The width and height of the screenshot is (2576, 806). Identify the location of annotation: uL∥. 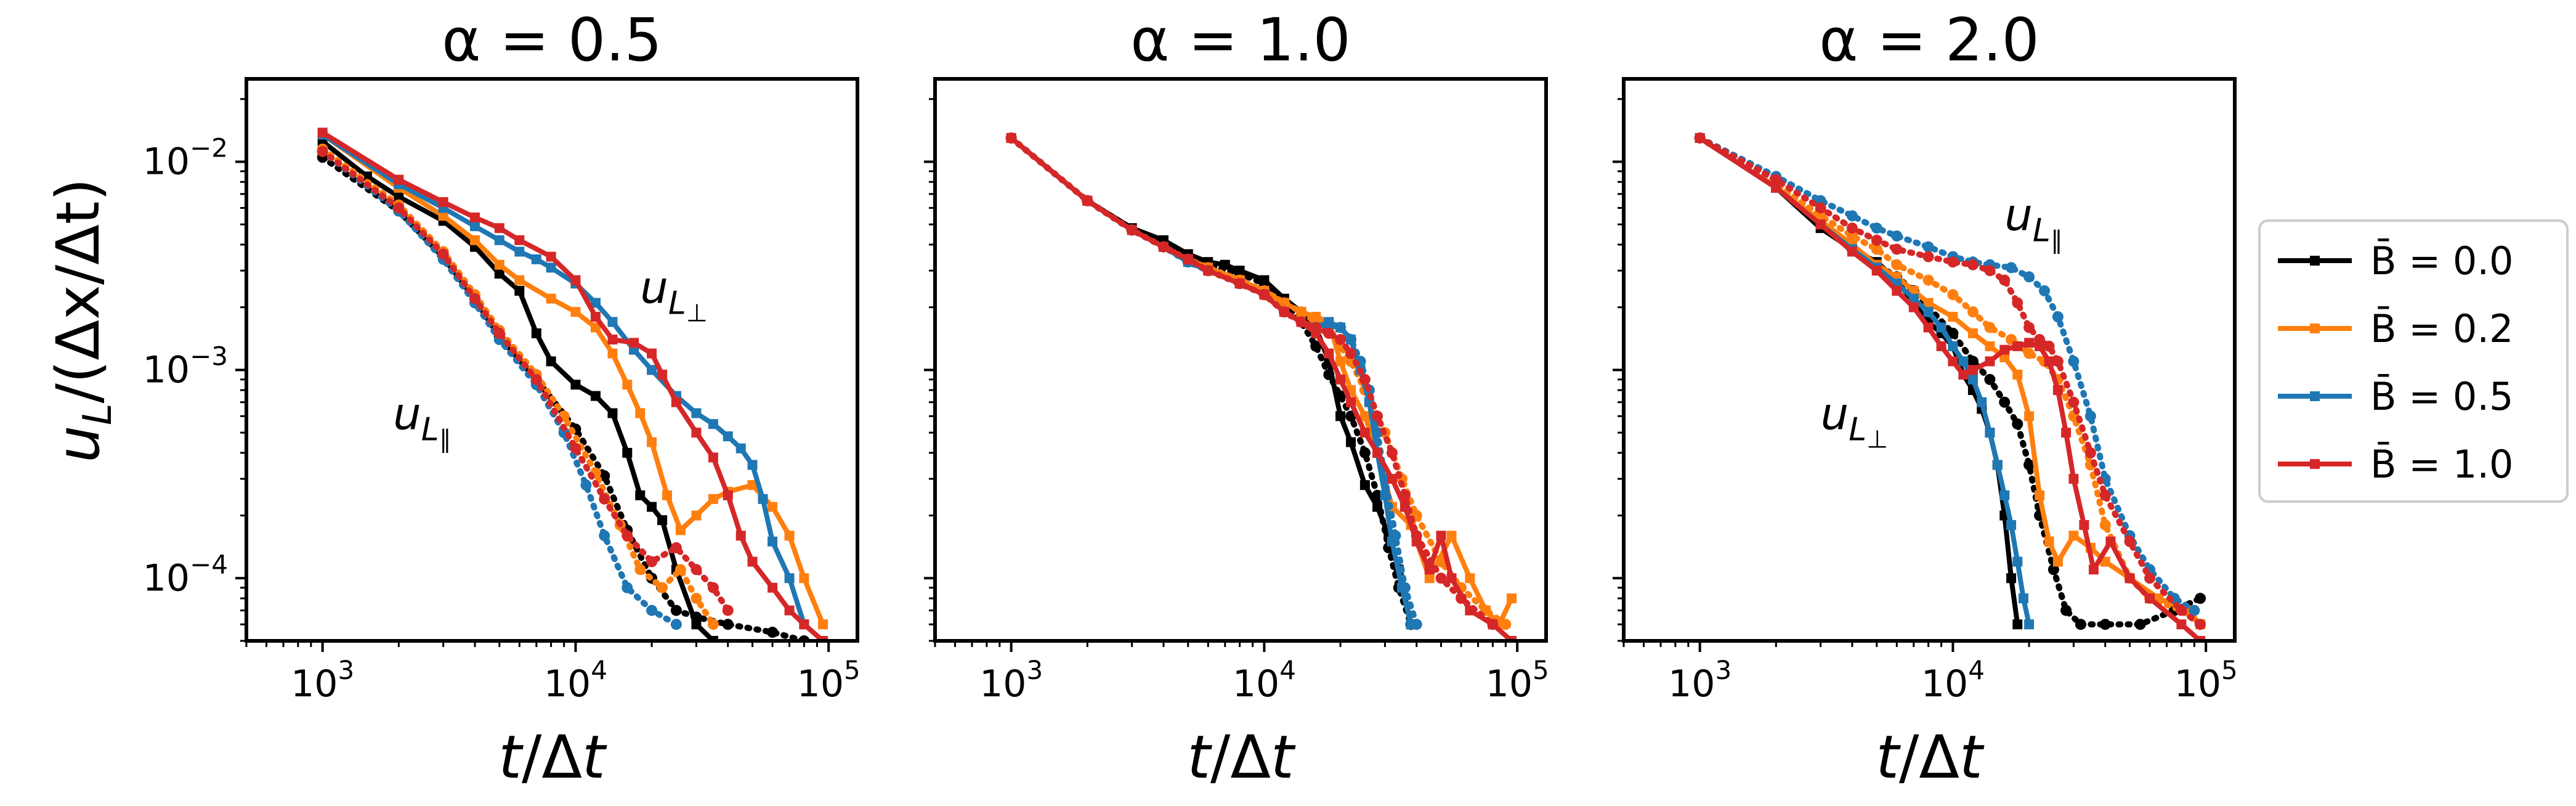
(2033, 222).